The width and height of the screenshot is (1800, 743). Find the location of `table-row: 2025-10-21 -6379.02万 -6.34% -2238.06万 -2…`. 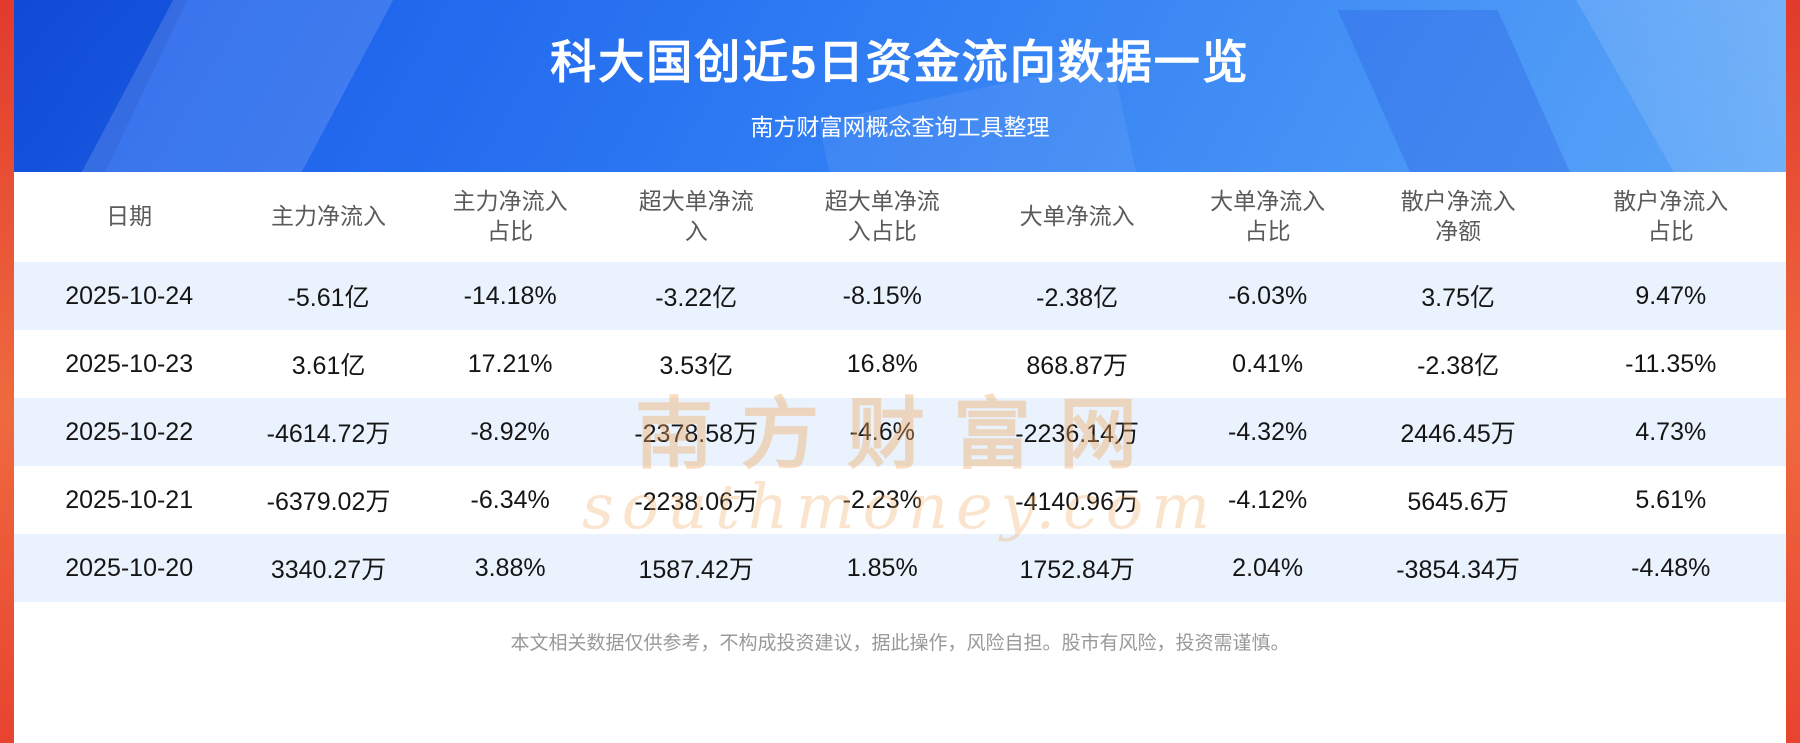

table-row: 2025-10-21 -6379.02万 -6.34% -2238.06万 -2… is located at coordinates (900, 500).